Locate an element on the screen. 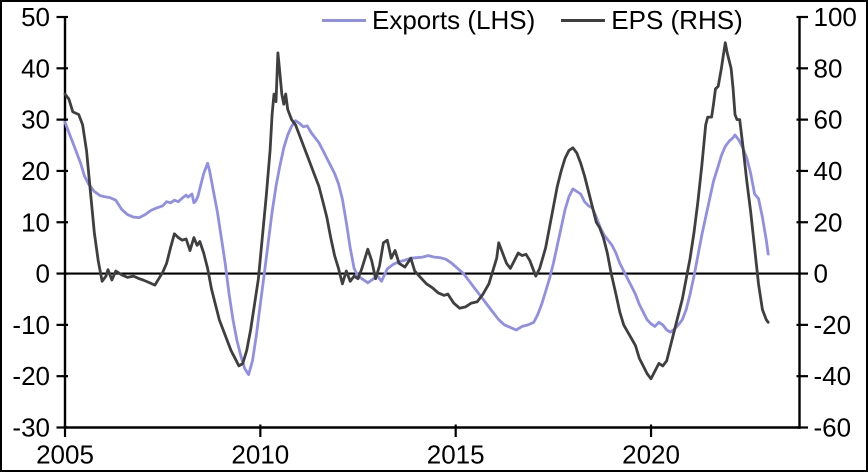 The image size is (868, 472). eps-line-swatch is located at coordinates (583, 20).